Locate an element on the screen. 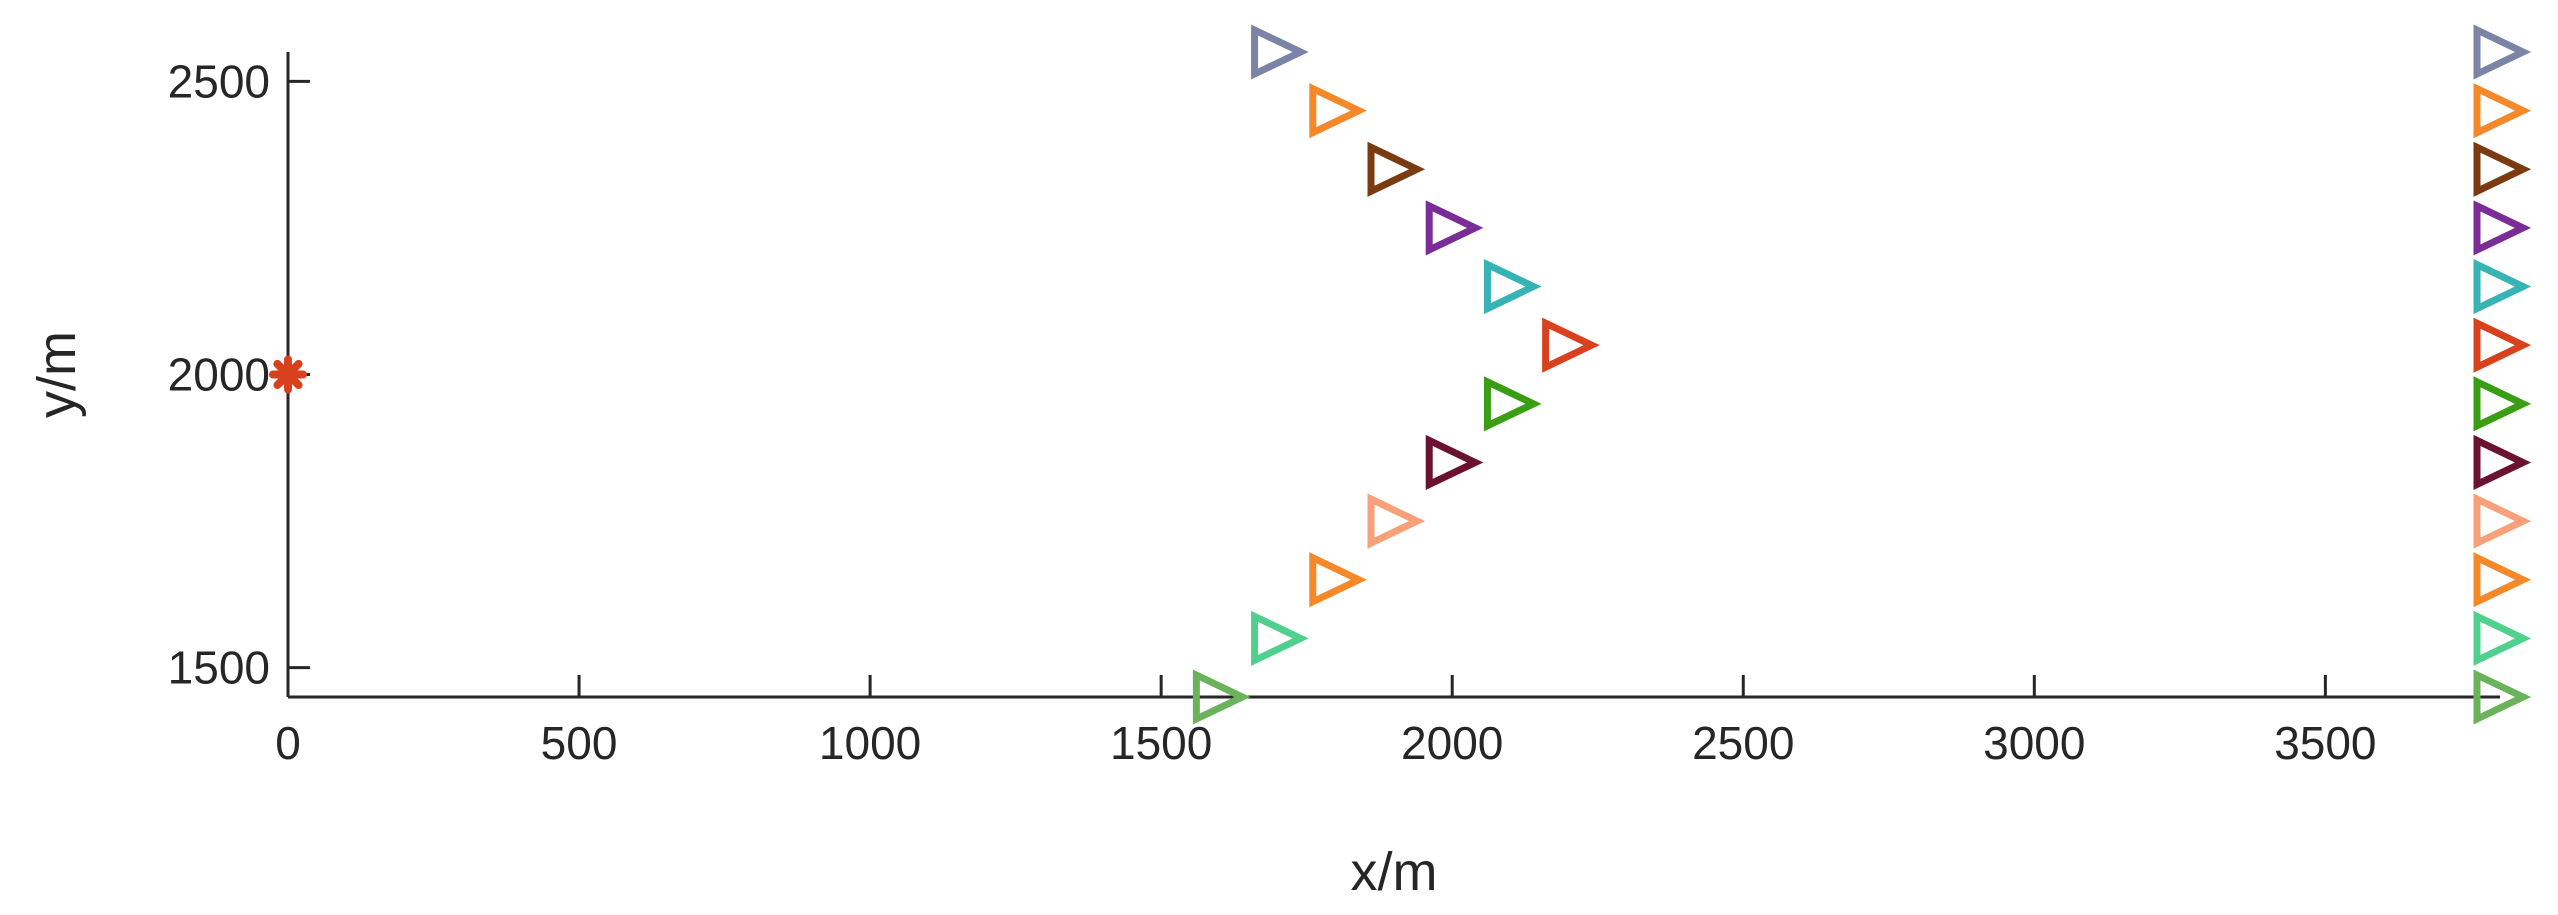 Image resolution: width=2558 pixels, height=915 pixels. source-marker is located at coordinates (288, 374).